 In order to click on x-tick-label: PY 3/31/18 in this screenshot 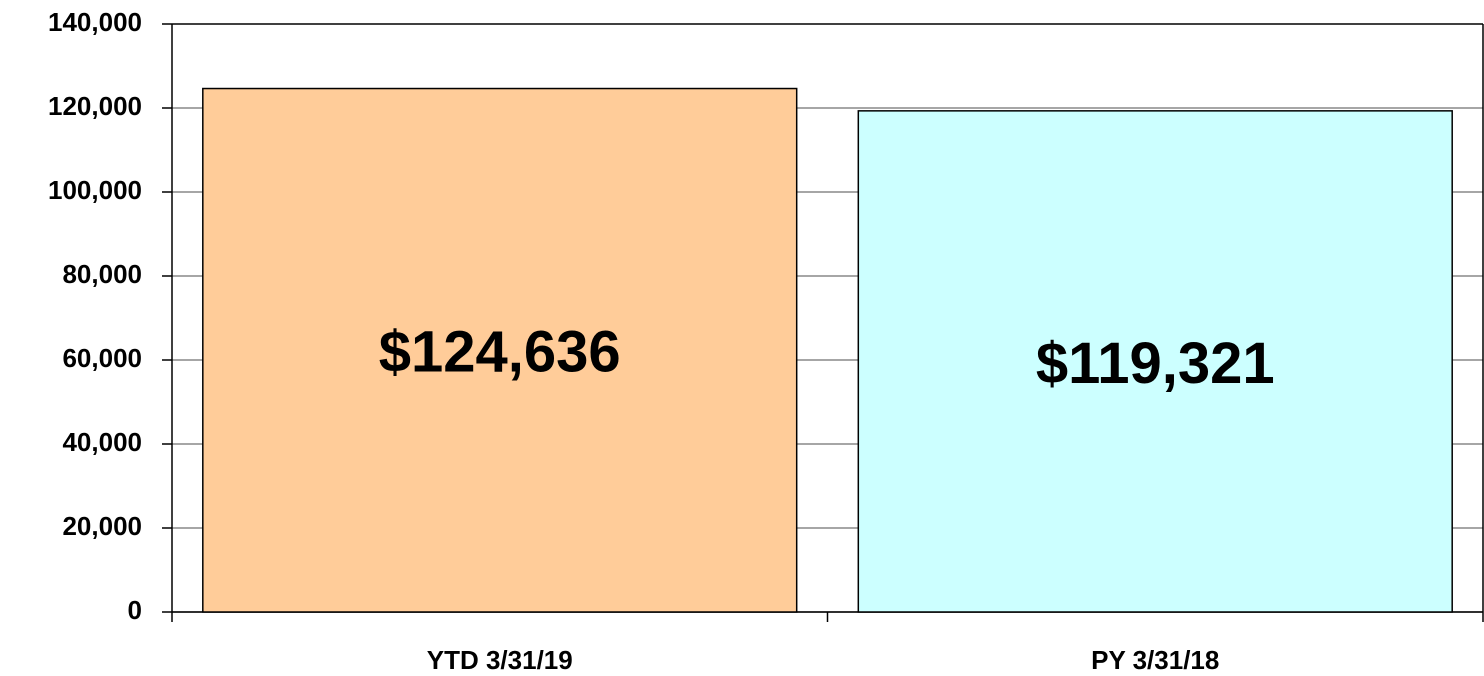, I will do `click(1155, 660)`.